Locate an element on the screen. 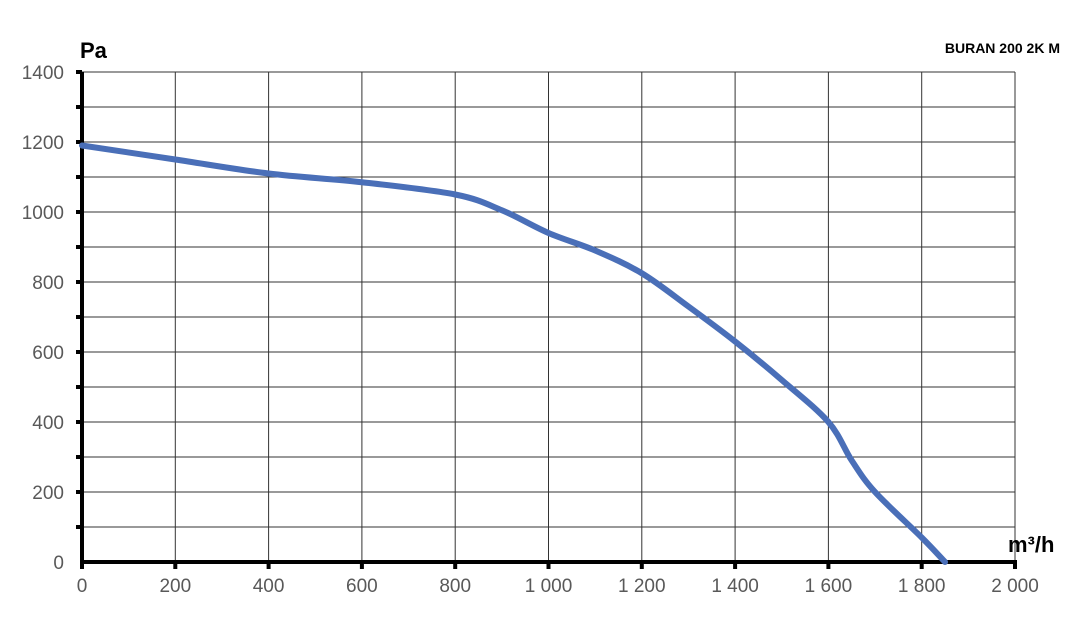 Image resolution: width=1084 pixels, height=626 pixels. x-tick-label: 1 000 is located at coordinates (549, 586).